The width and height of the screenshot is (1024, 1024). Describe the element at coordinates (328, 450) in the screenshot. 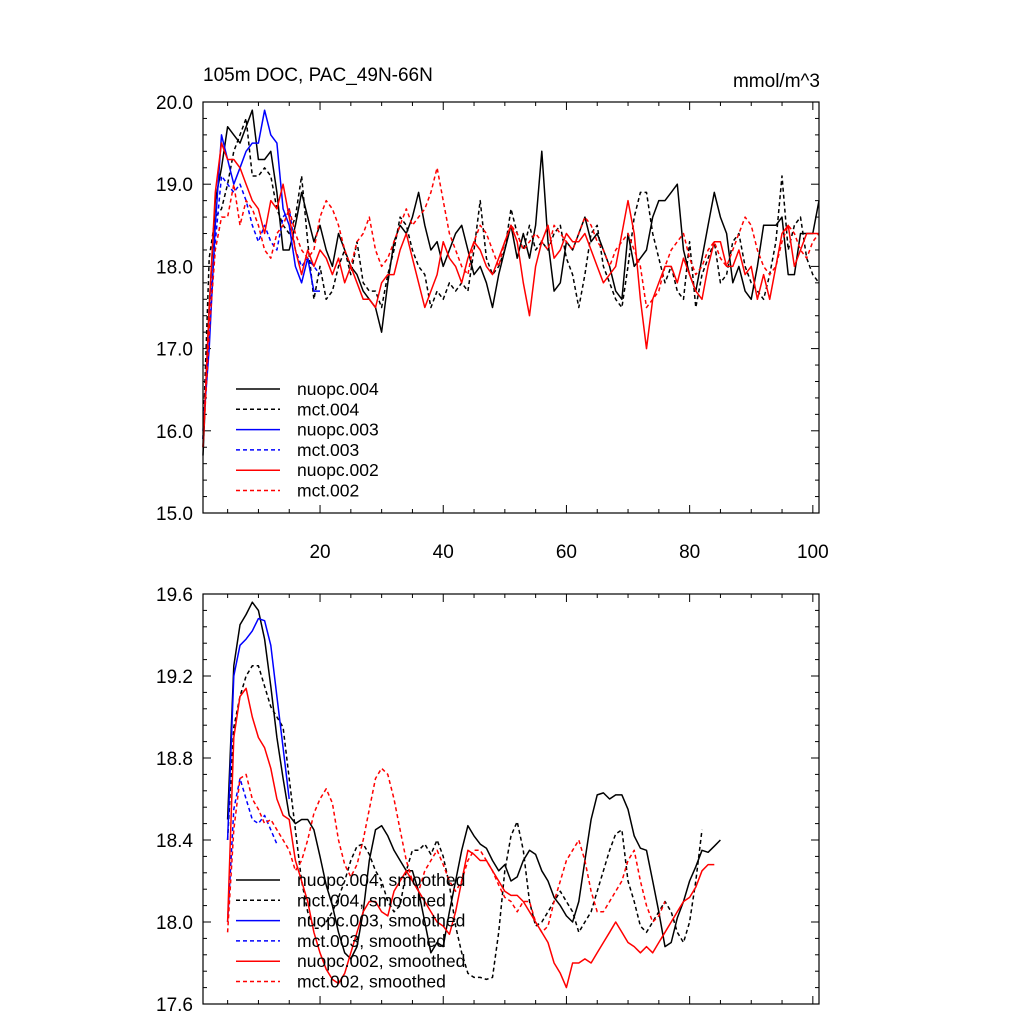

I see `legend-label: mct.003` at that location.